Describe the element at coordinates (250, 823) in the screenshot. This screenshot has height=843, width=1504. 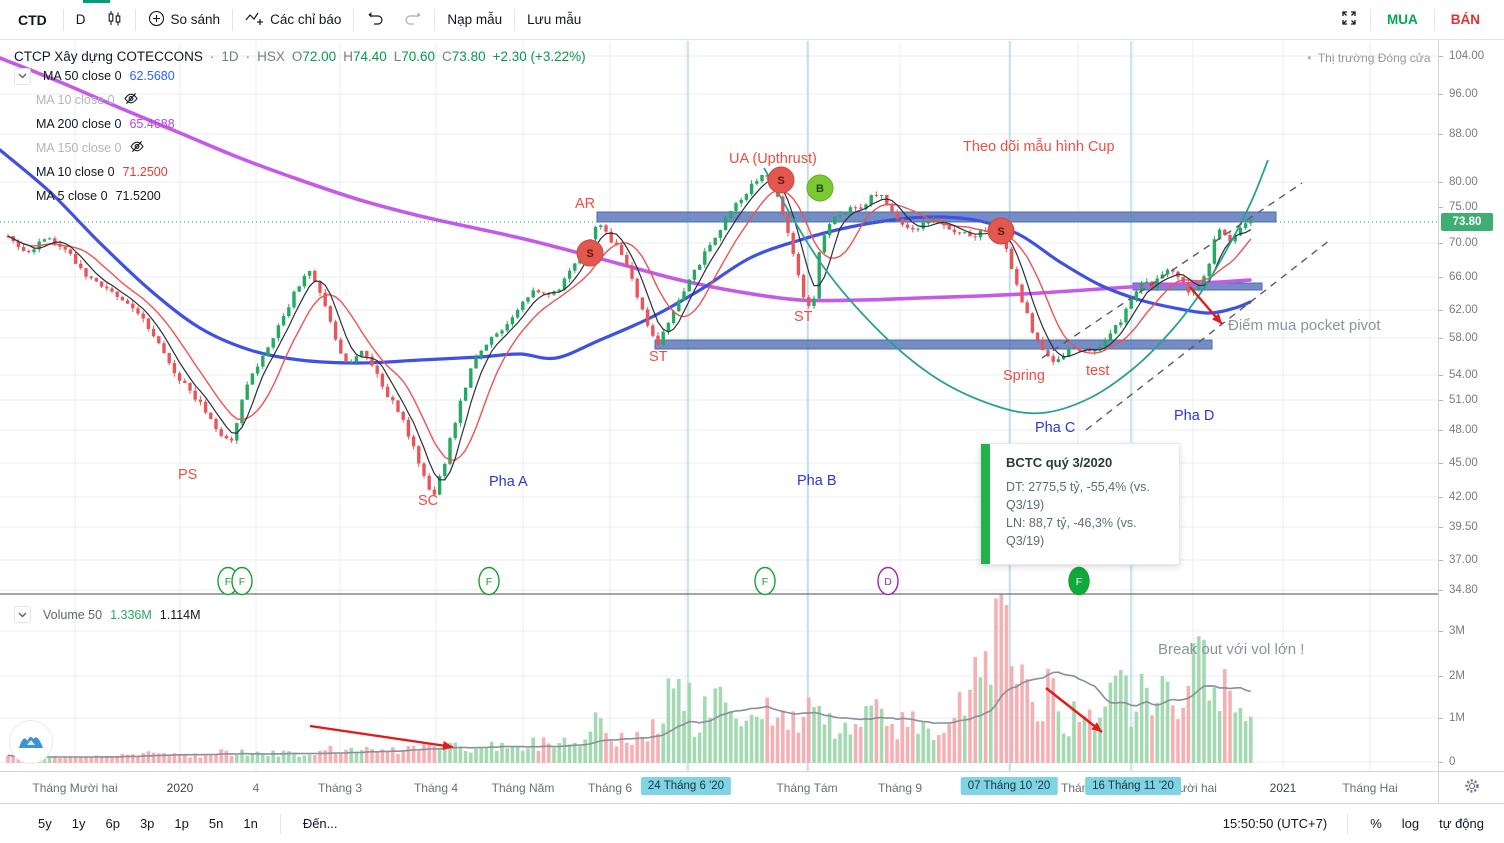
I see `range-1d: 1n` at that location.